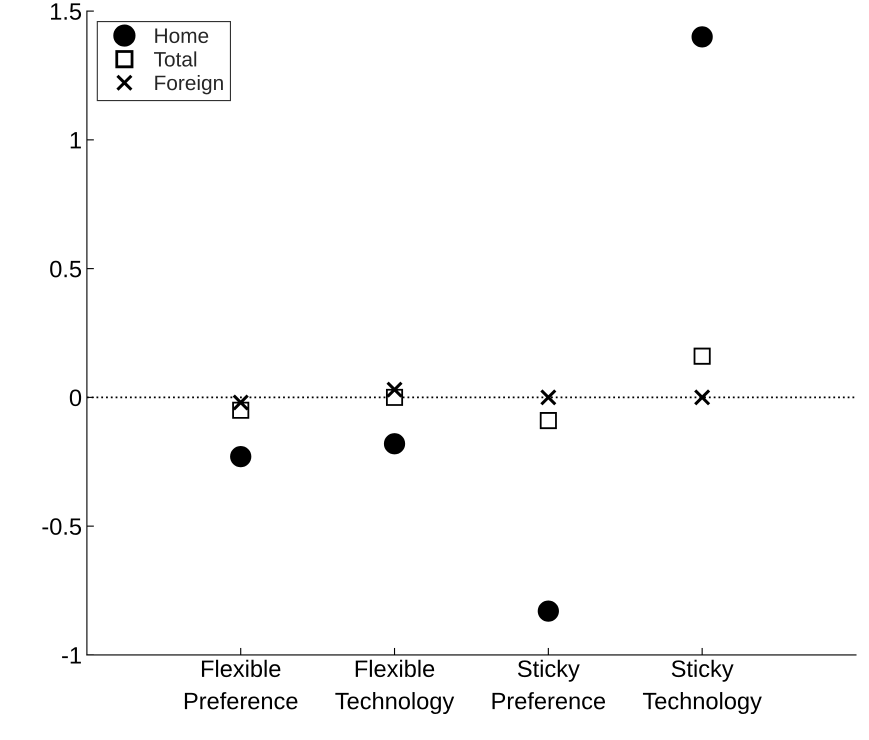 This screenshot has height=740, width=869. I want to click on x-tick-label: Flexible Technology, so click(394, 687).